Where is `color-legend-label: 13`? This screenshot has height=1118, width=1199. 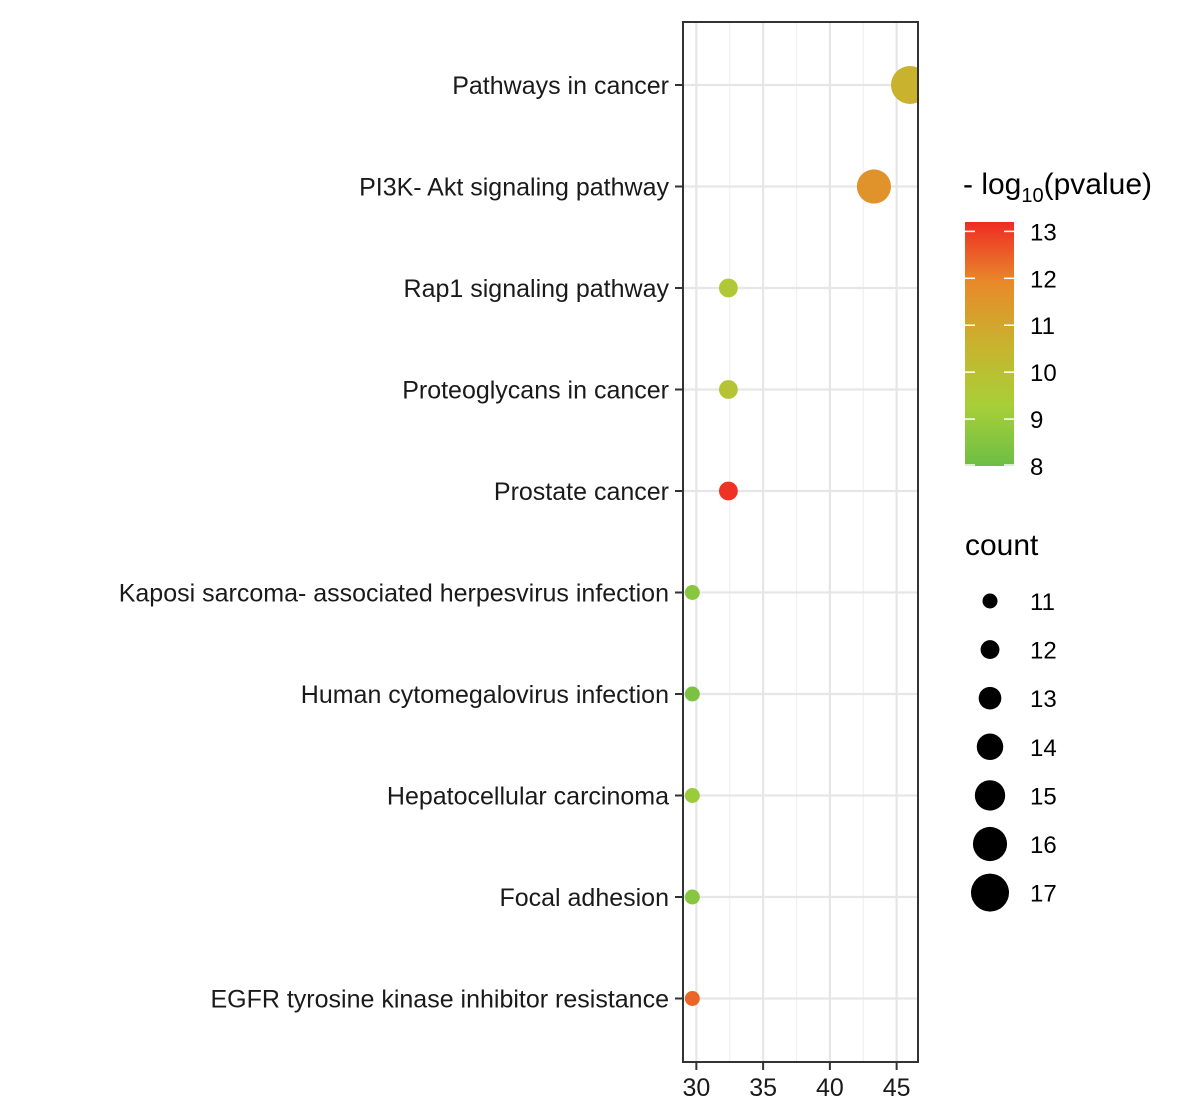 color-legend-label: 13 is located at coordinates (1043, 232).